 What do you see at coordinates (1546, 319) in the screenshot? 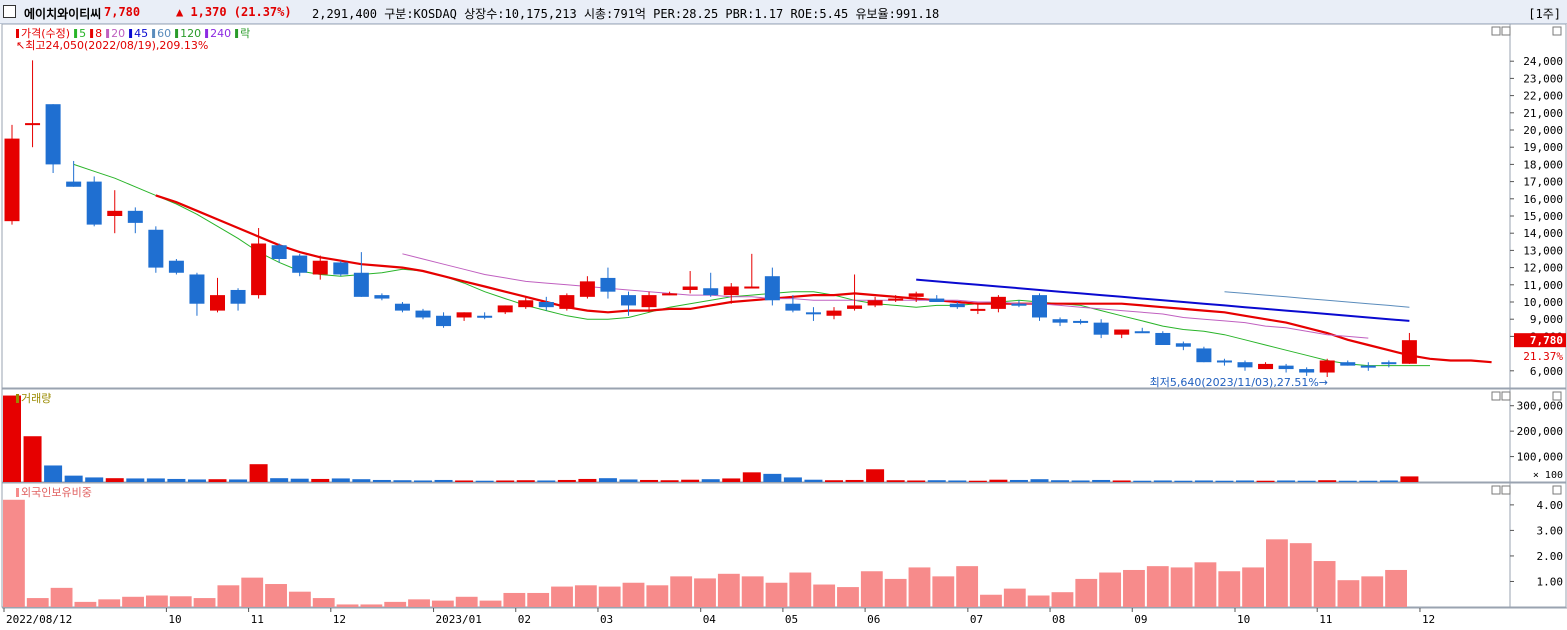
I see `y-tick-label: 9,000` at bounding box center [1546, 319].